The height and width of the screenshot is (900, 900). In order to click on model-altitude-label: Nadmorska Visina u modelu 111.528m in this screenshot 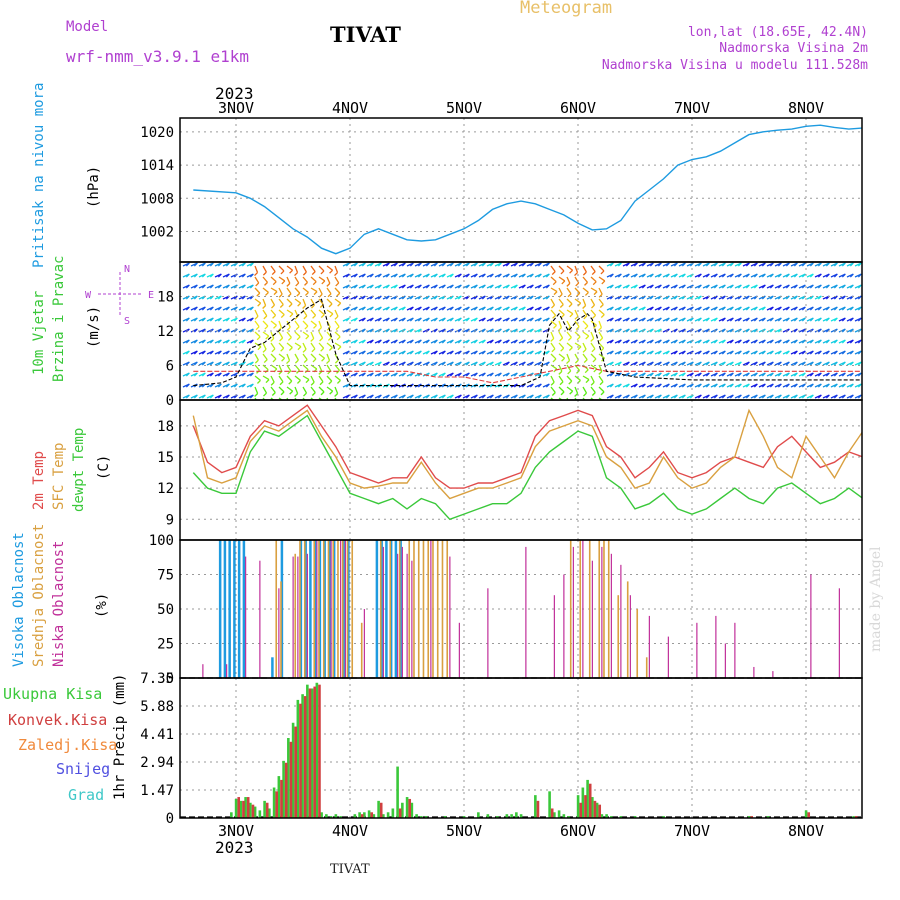, I will do `click(734, 65)`.